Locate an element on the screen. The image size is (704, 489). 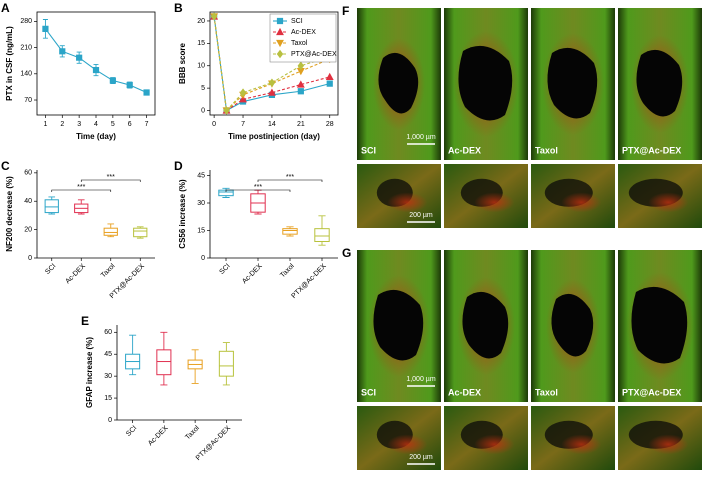
legend-label: SCI is located at coordinates (297, 21).